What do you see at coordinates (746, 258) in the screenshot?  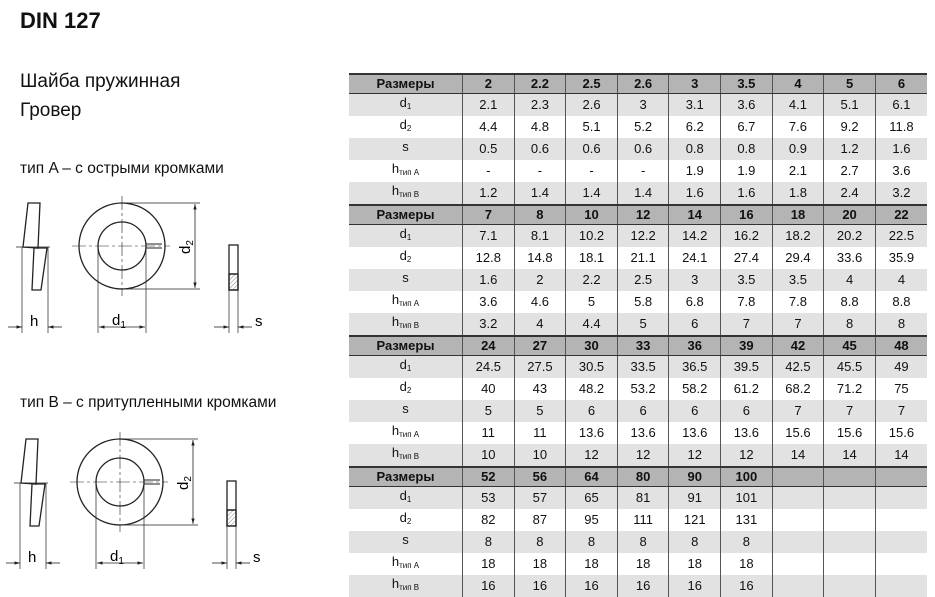 I see `table-cell: 27.4` at bounding box center [746, 258].